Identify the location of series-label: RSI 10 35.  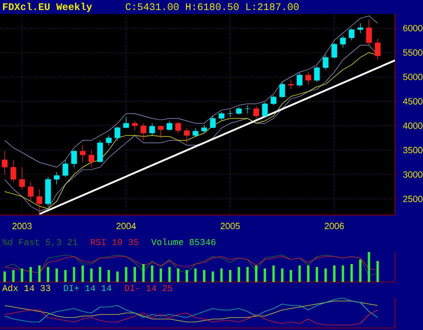
(114, 242).